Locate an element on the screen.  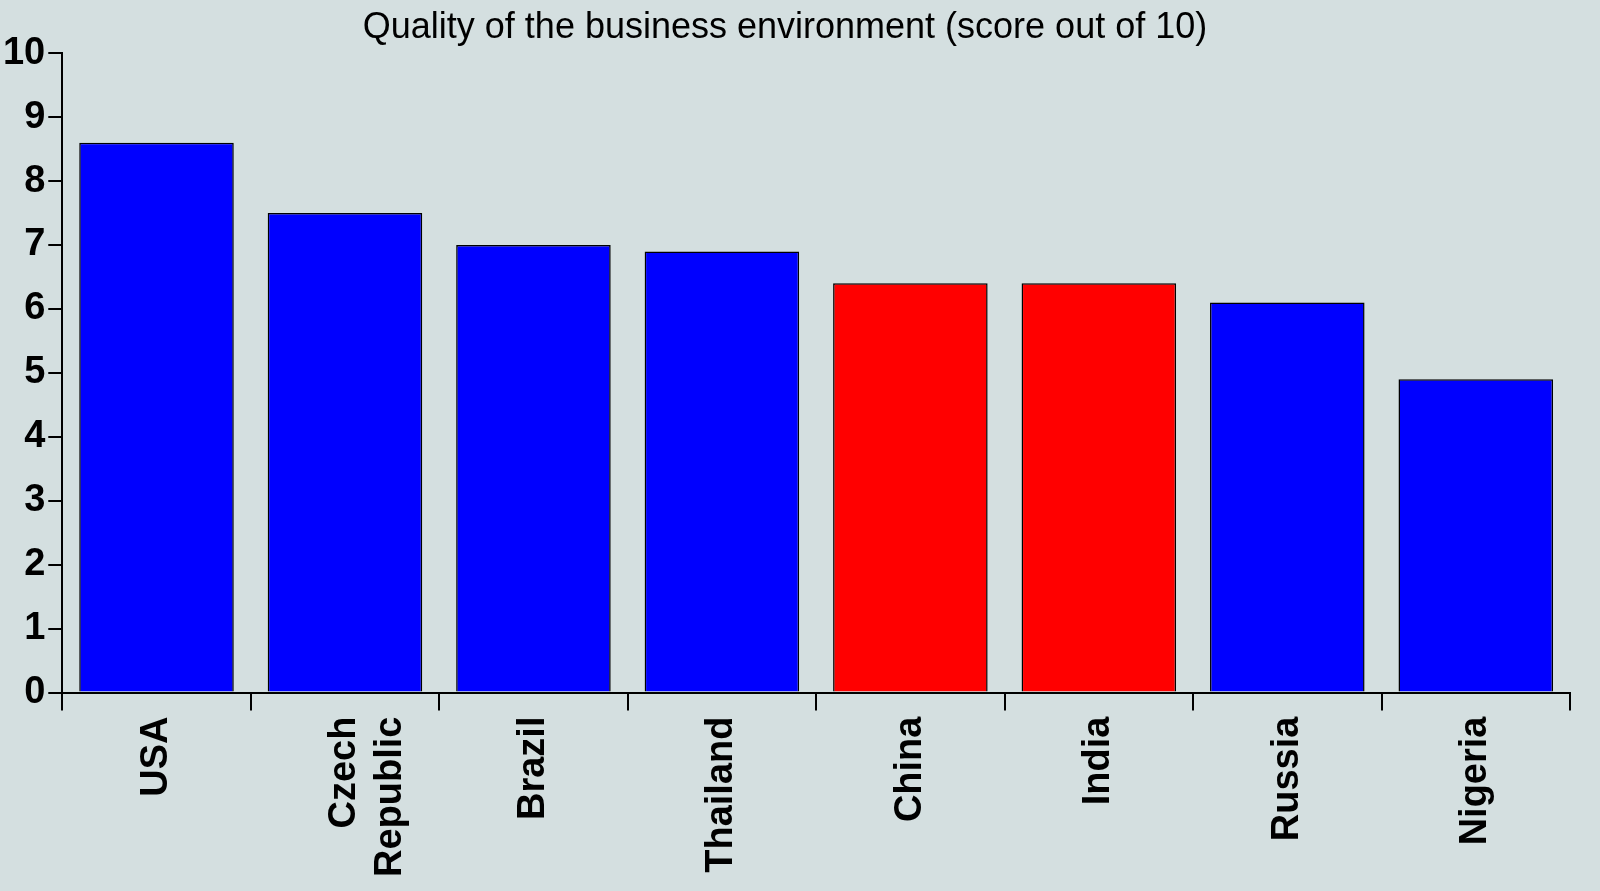
x-tick-label: Russia is located at coordinates (1284, 778).